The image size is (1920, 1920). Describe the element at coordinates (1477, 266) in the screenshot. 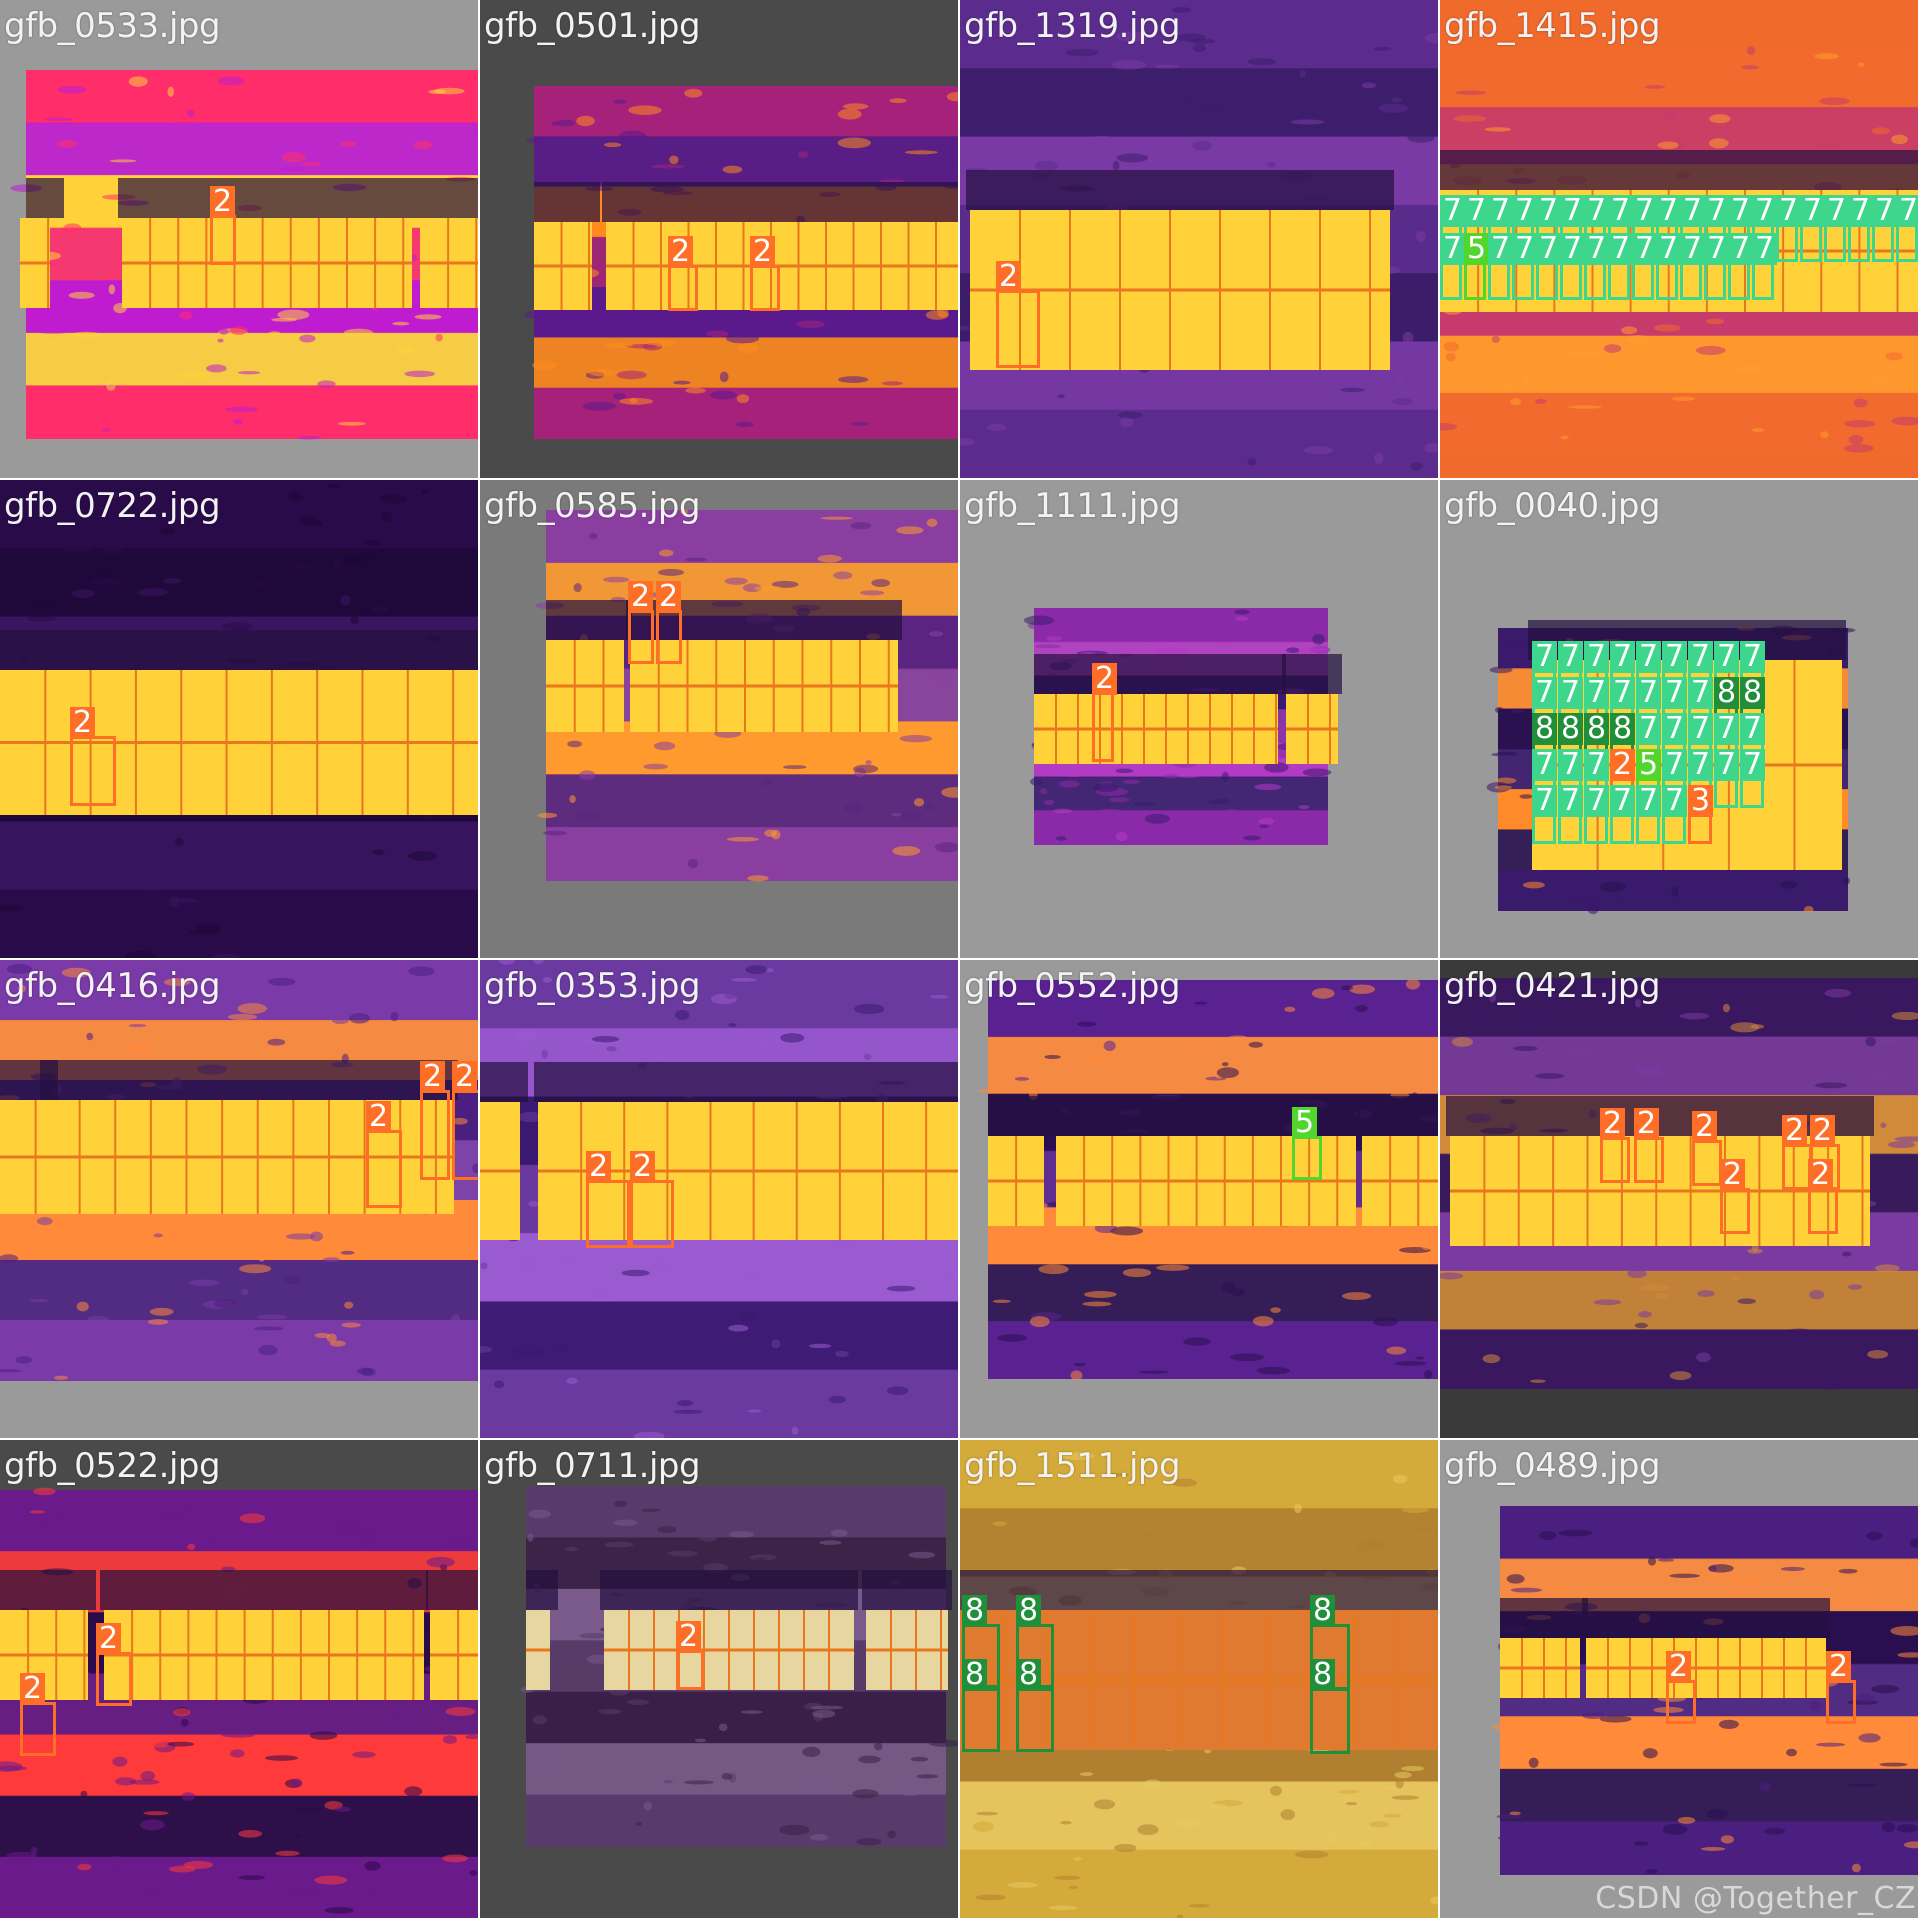

I see `detection-box: 5` at that location.